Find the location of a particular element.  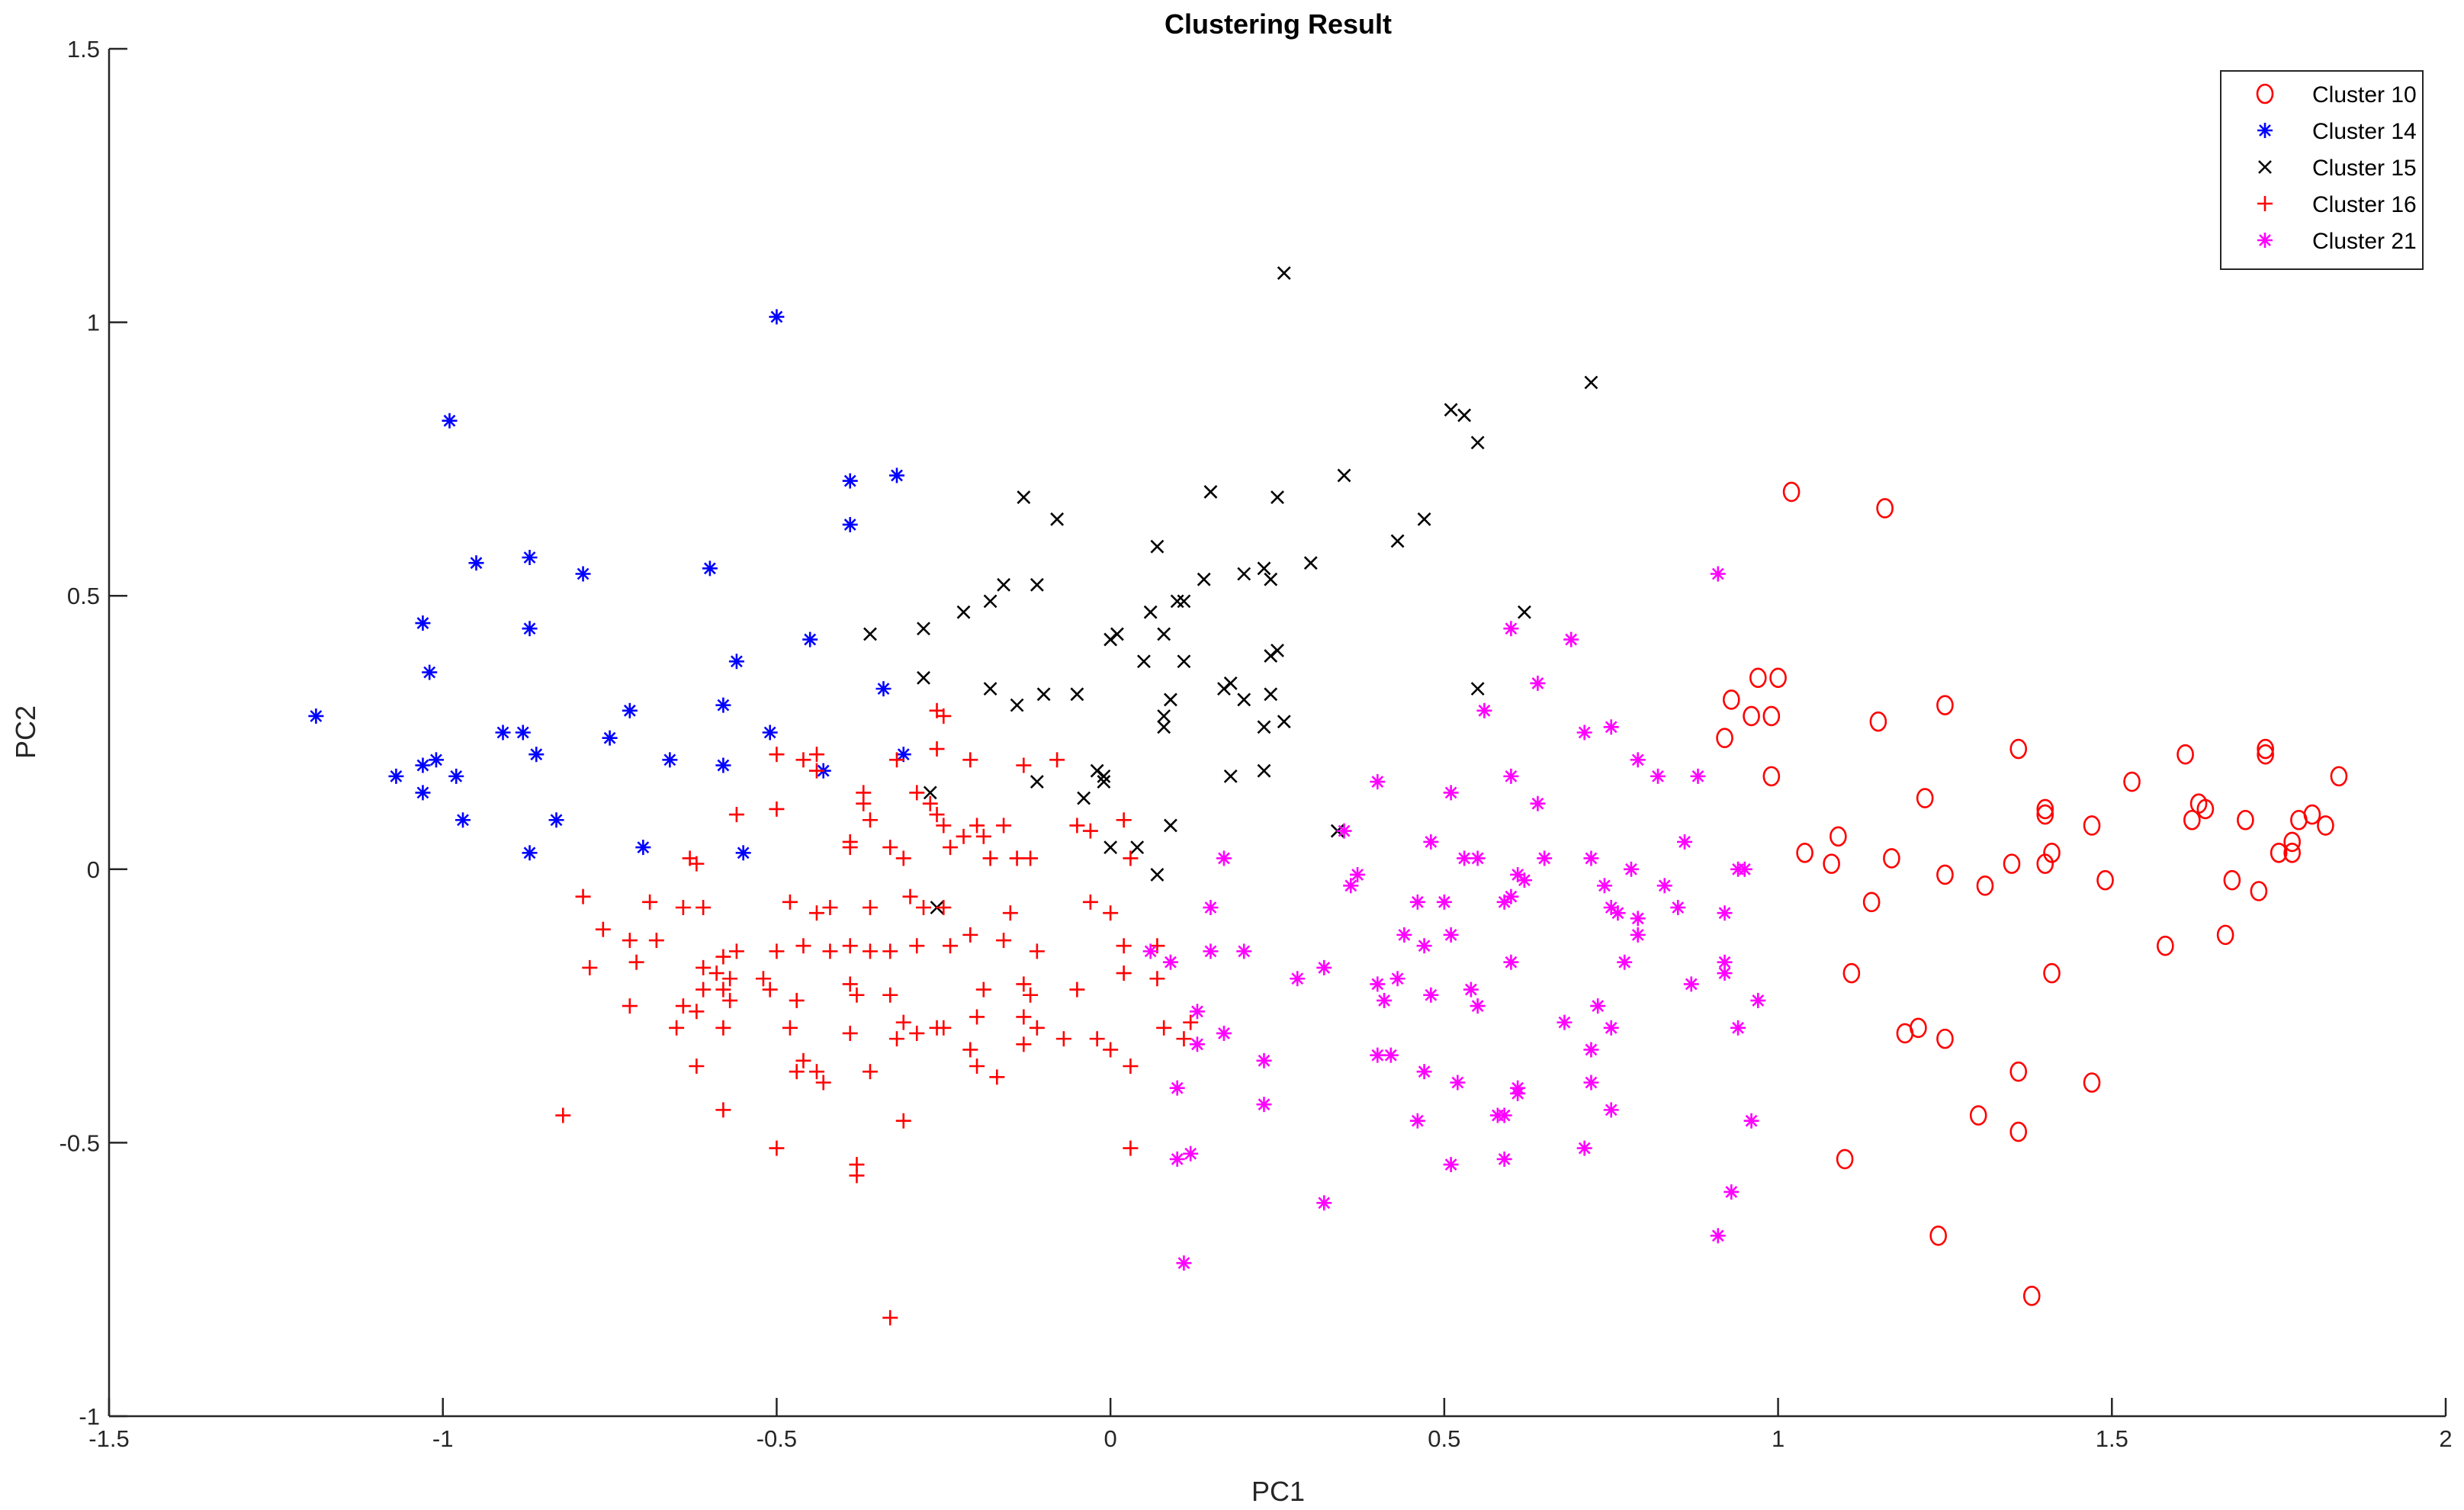

legend-marker is located at coordinates (2265, 93).